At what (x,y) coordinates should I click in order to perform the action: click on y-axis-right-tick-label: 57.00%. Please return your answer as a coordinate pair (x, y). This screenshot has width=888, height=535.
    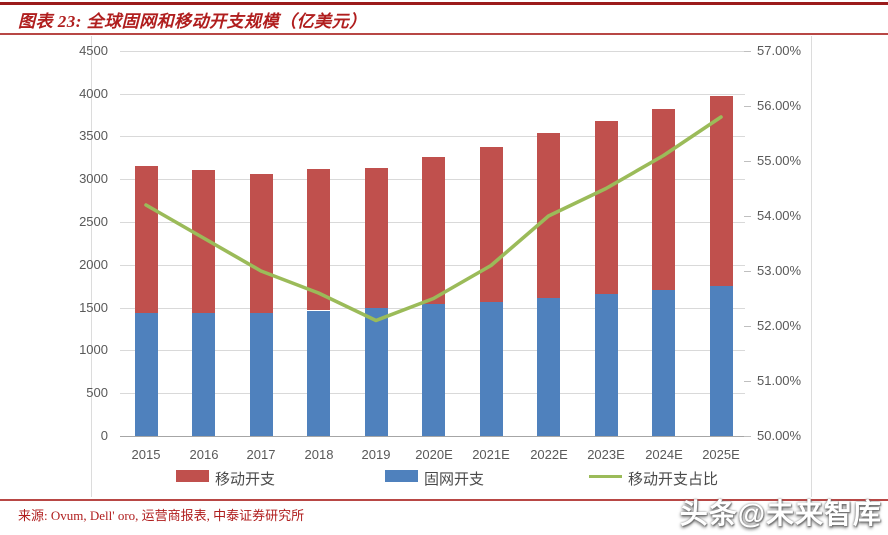
    Looking at the image, I should click on (779, 50).